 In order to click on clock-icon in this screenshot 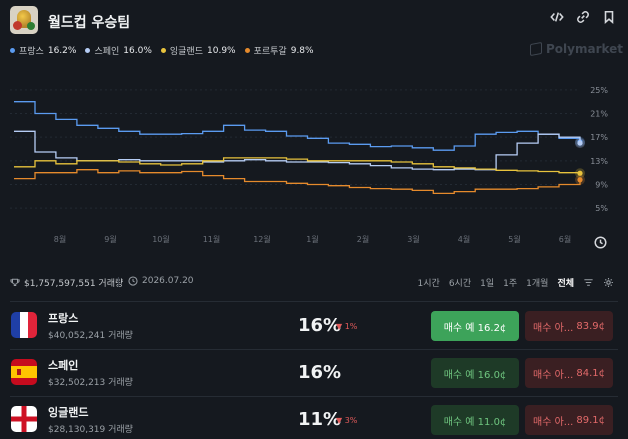, I will do `click(600, 241)`.